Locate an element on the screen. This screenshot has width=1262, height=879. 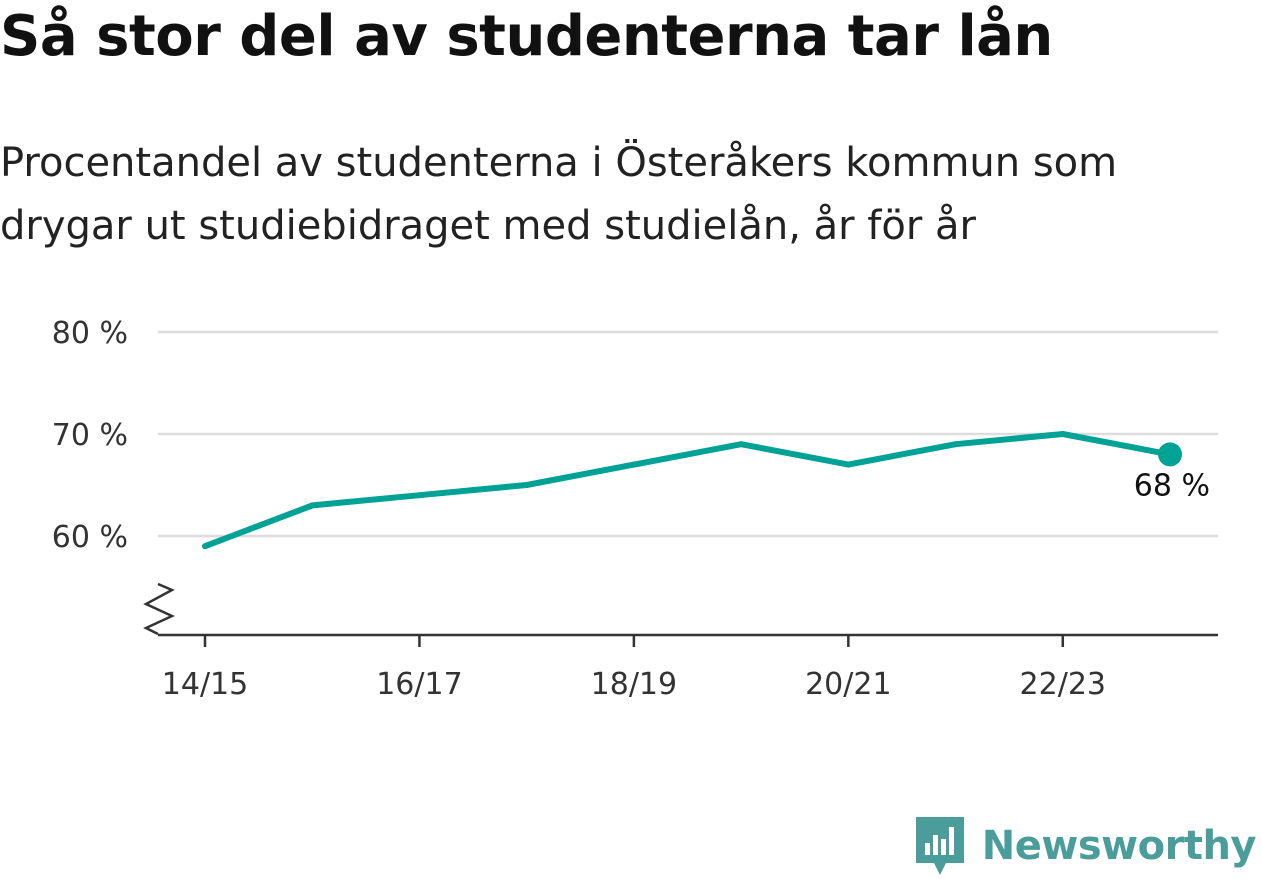
x-tick-label: 18/19 is located at coordinates (634, 684).